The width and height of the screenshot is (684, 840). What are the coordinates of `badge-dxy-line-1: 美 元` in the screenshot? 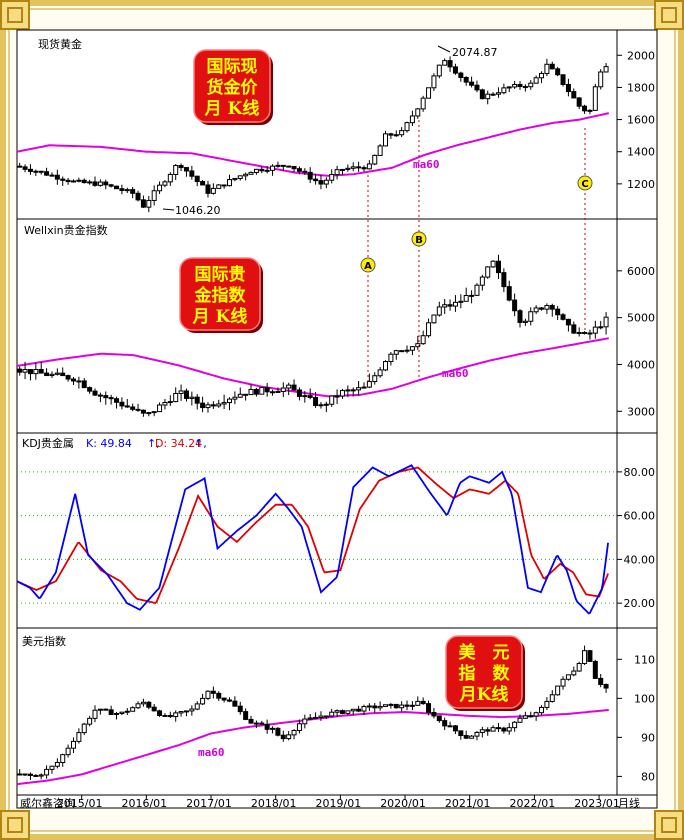 It's located at (484, 652).